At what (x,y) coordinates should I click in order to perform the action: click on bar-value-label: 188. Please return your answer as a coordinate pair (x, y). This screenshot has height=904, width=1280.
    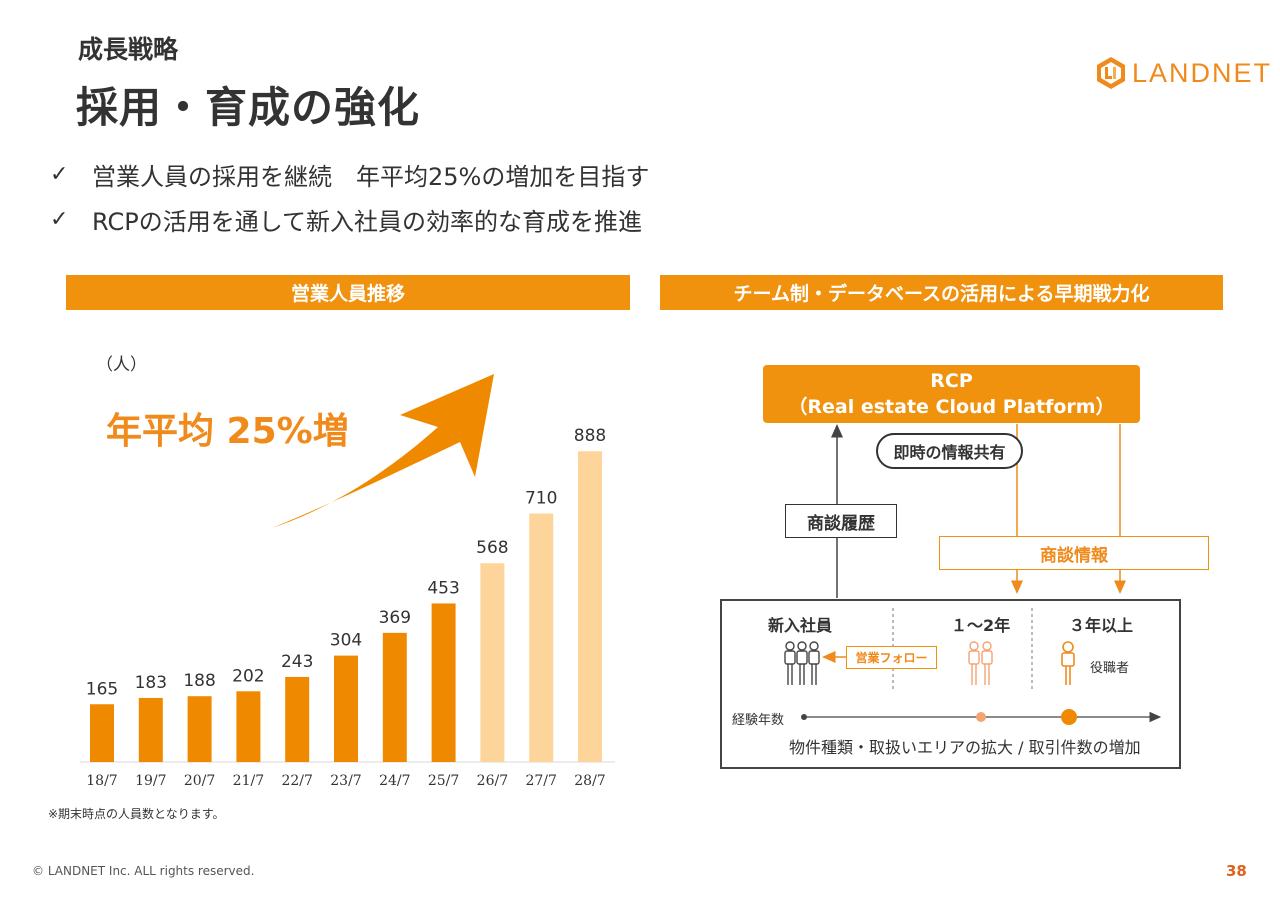
    Looking at the image, I should click on (199, 681).